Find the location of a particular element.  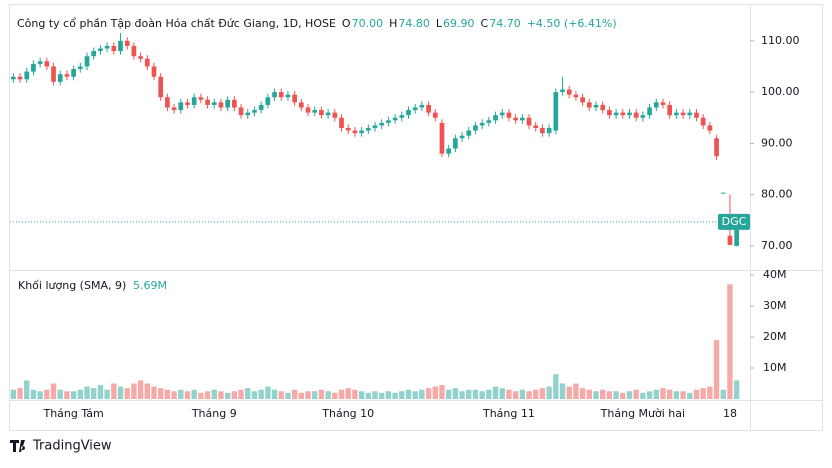

brand: TradingView is located at coordinates (61, 446).